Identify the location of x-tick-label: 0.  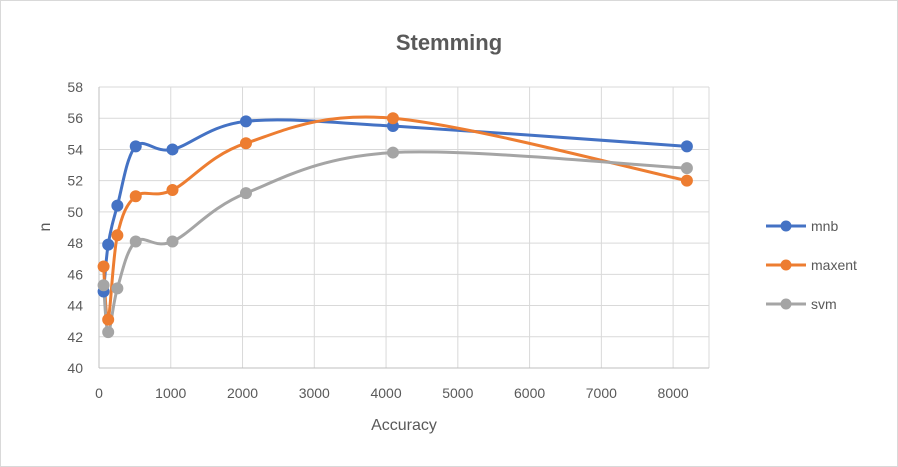
(99, 393).